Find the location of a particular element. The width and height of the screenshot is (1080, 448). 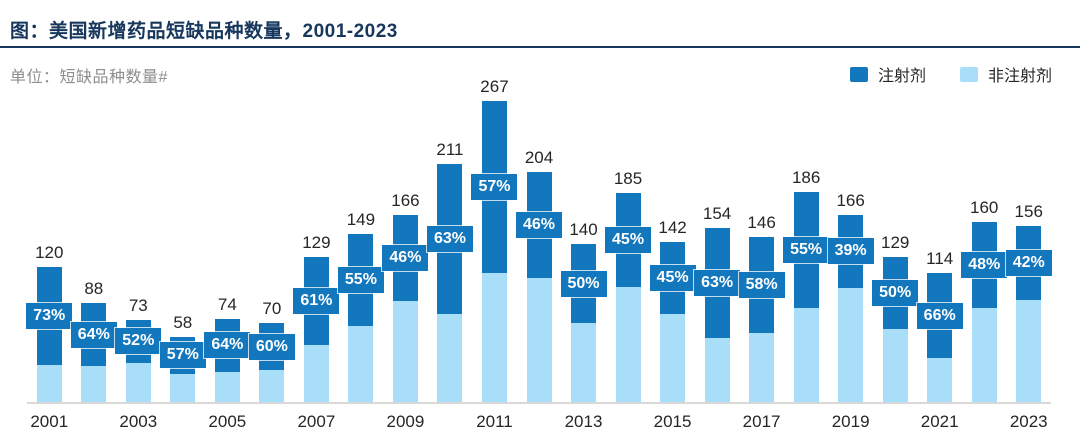

pct-label-2009: 46% is located at coordinates (405, 257).